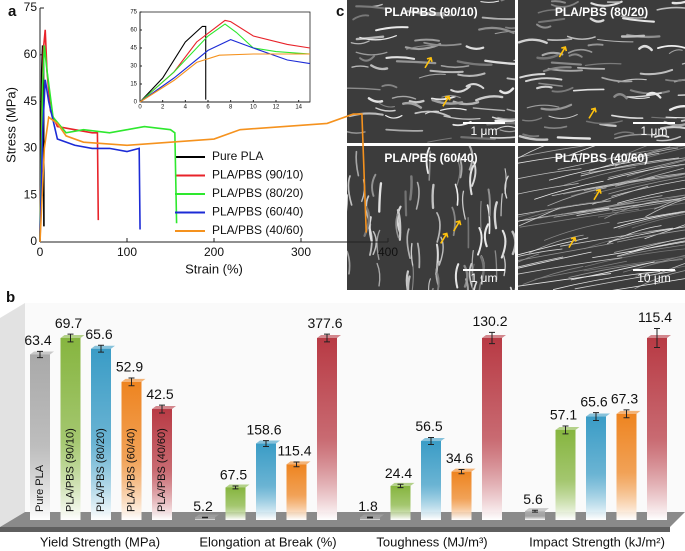  Describe the element at coordinates (224, 78) in the screenshot. I see `line-series` at that location.